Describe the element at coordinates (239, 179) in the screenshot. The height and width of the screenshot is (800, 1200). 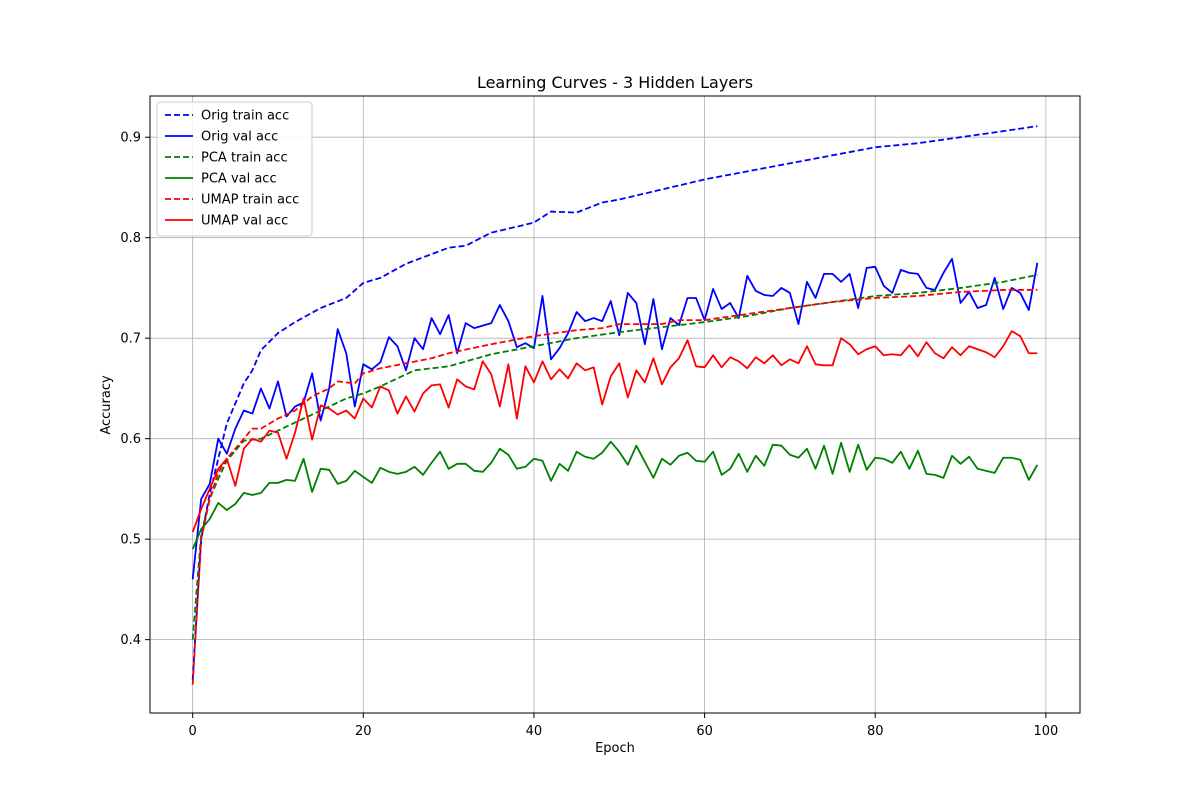
I see `legend-label: PCA val acc` at that location.